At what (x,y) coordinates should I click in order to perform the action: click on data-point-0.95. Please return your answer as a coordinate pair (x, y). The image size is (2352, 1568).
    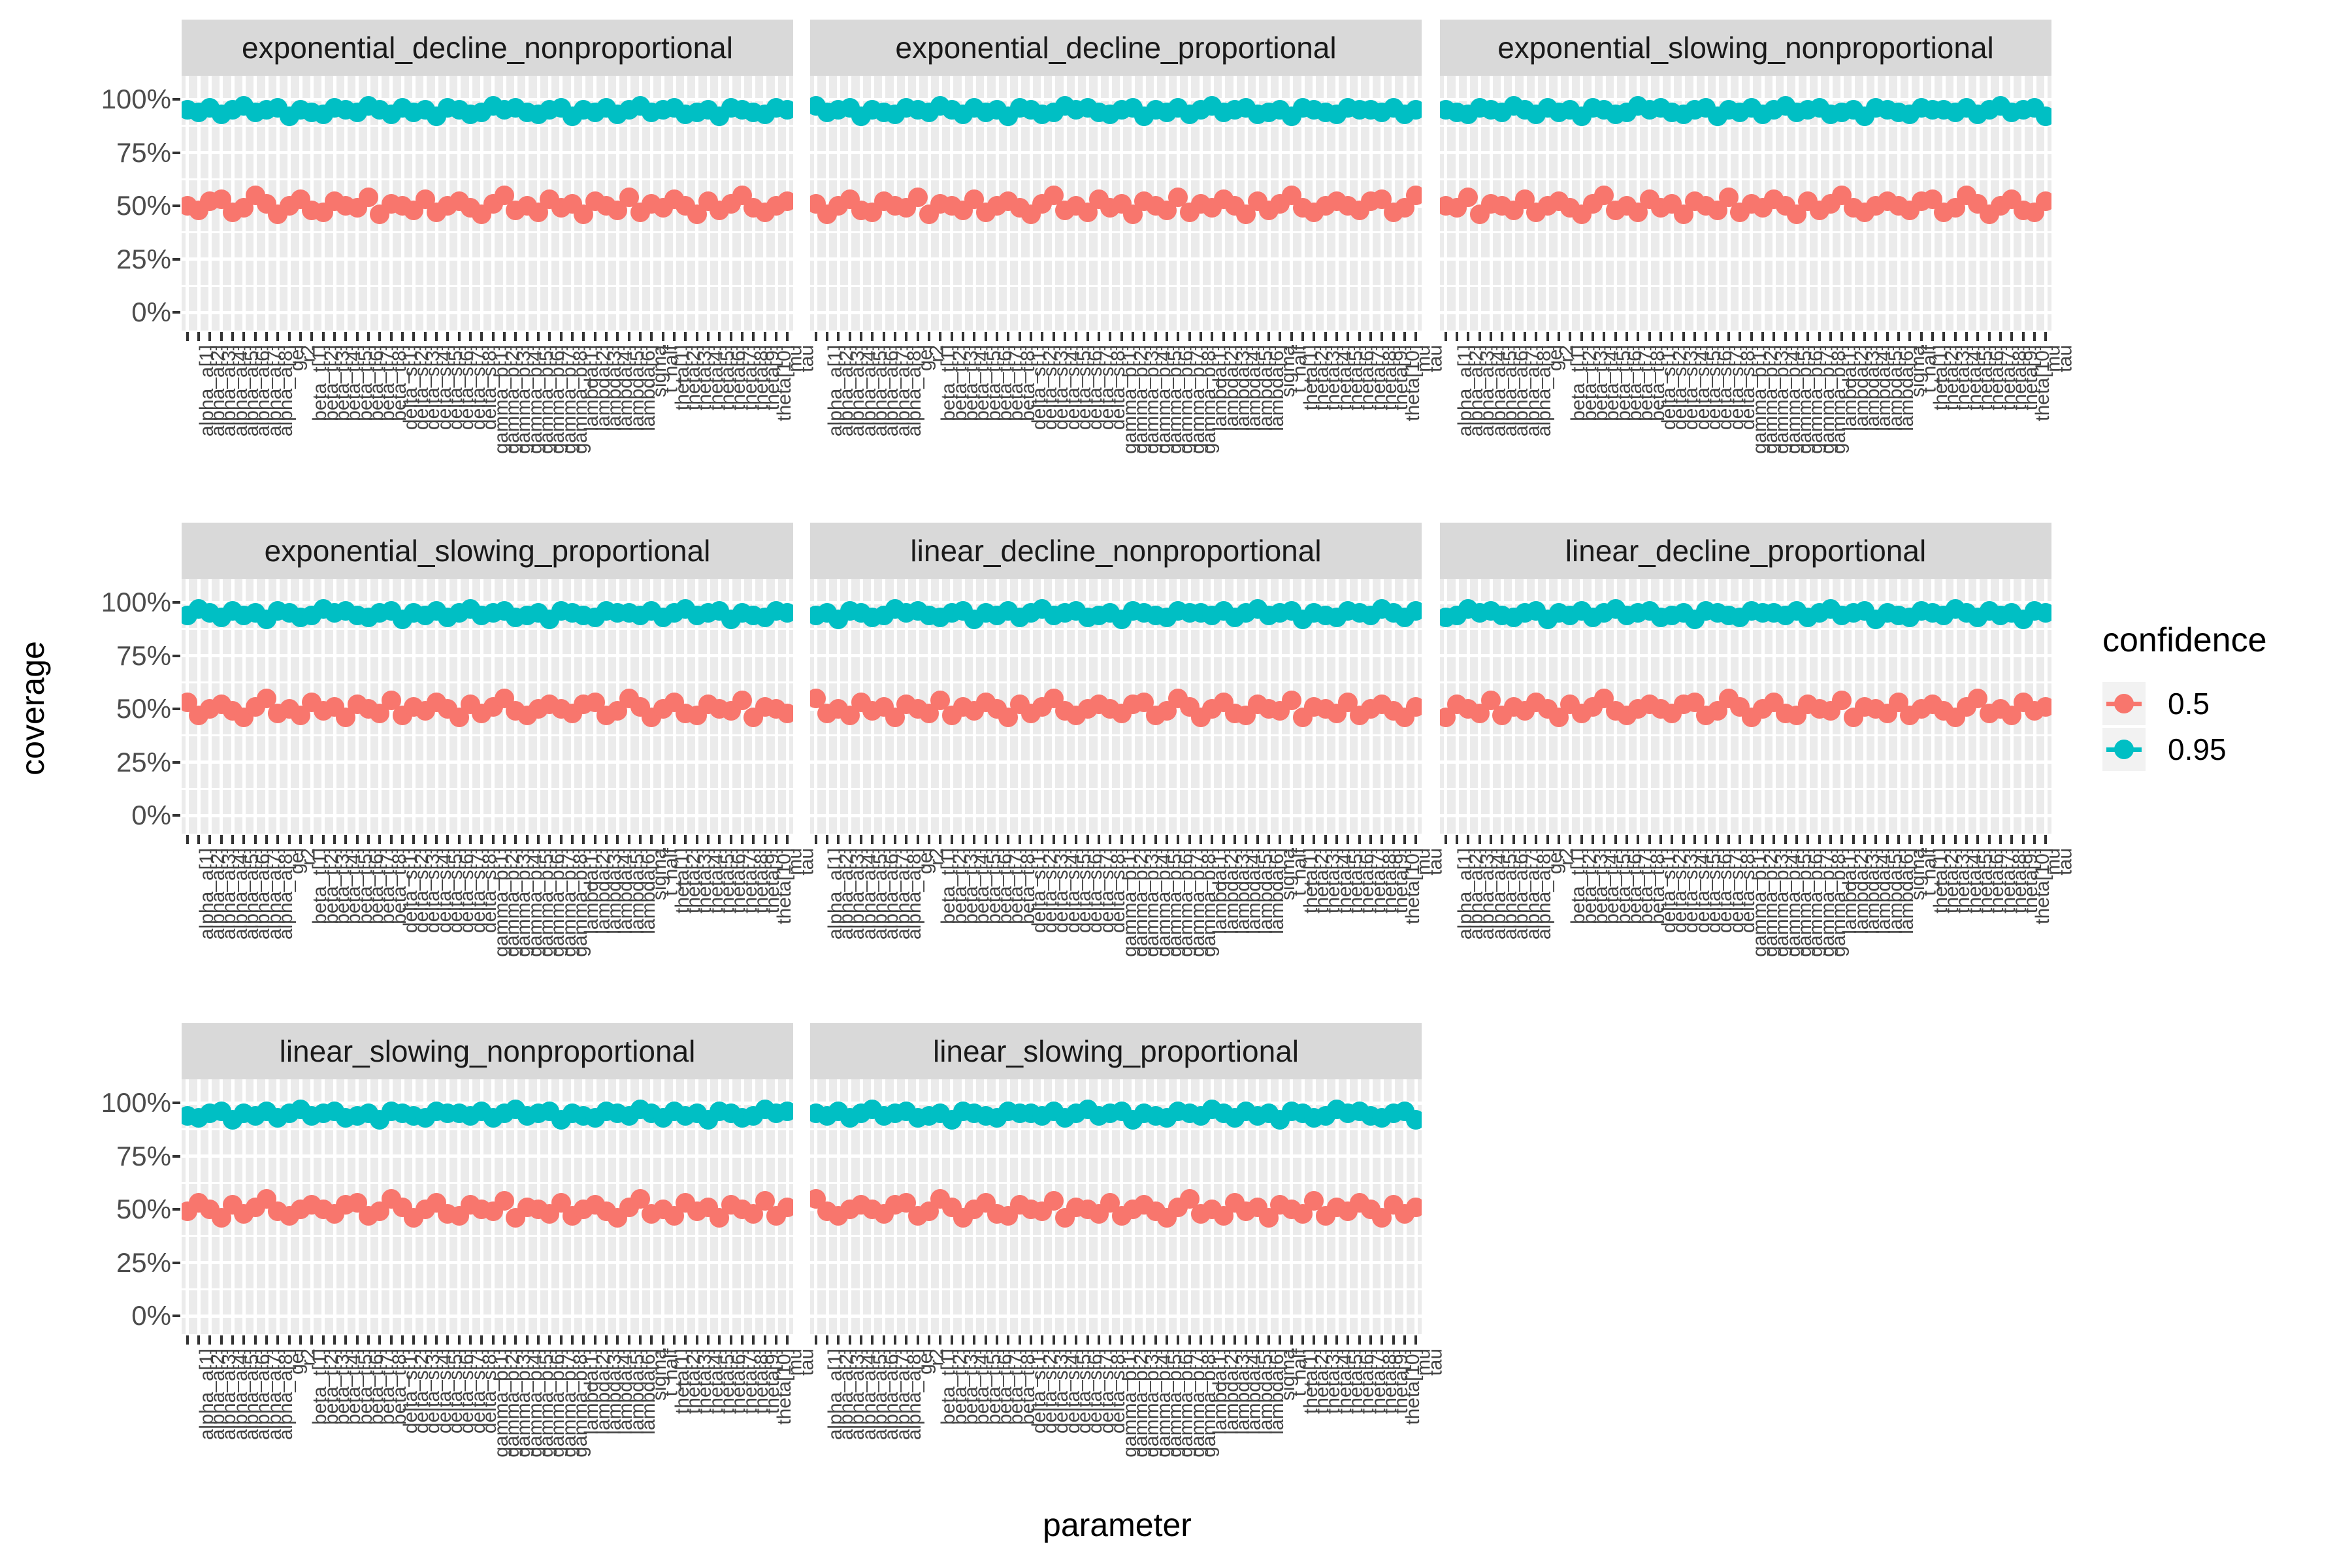
    Looking at the image, I should click on (785, 110).